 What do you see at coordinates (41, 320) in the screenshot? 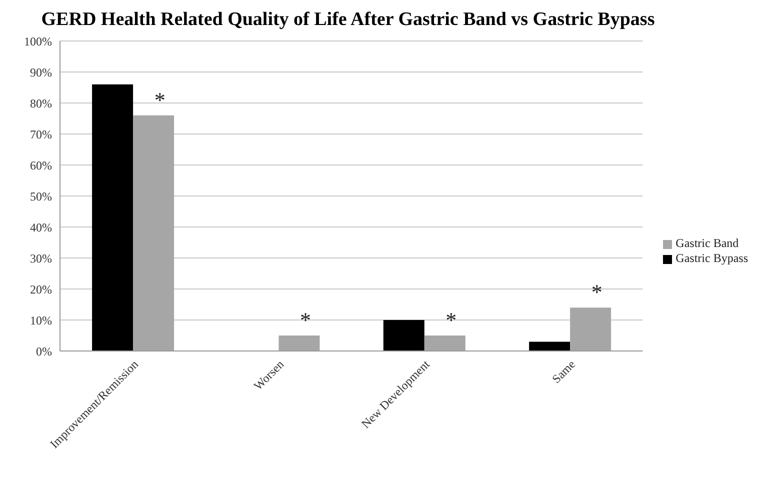
I see `y-tick-label: 10%` at bounding box center [41, 320].